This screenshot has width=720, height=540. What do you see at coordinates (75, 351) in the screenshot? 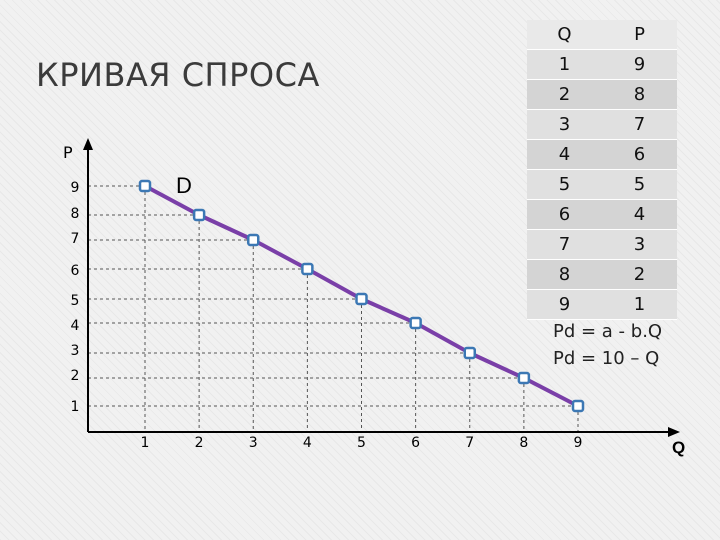
I see `y-tick-label: 3` at bounding box center [75, 351].